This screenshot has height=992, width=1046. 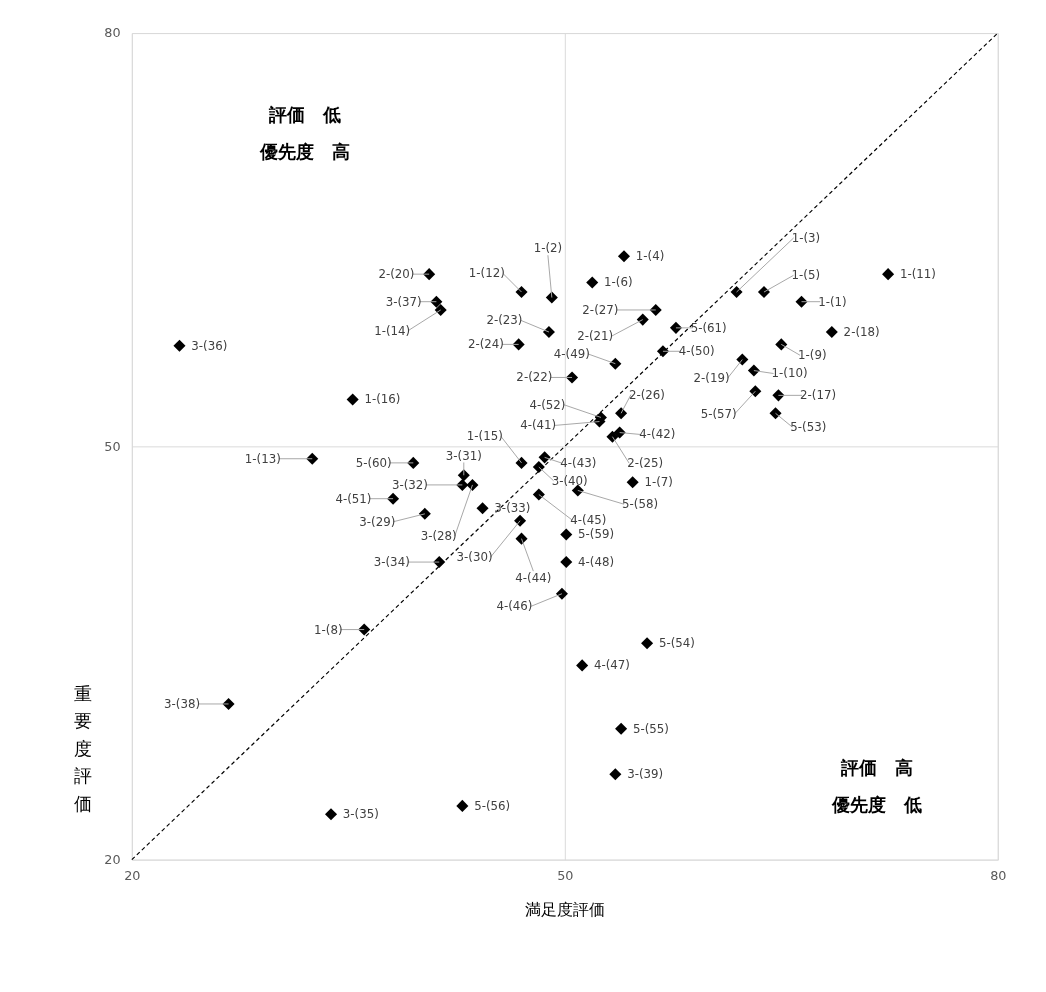 What do you see at coordinates (646, 394) in the screenshot?
I see `annotation: 2-(26)` at bounding box center [646, 394].